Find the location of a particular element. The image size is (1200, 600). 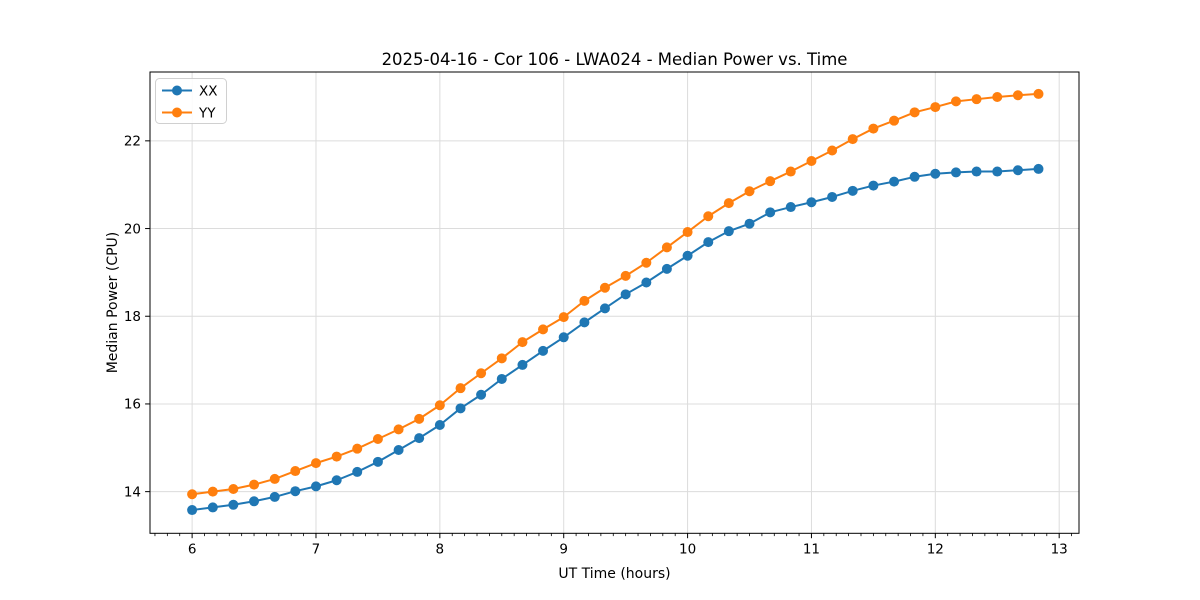

x-tick-label: 8 is located at coordinates (440, 549).